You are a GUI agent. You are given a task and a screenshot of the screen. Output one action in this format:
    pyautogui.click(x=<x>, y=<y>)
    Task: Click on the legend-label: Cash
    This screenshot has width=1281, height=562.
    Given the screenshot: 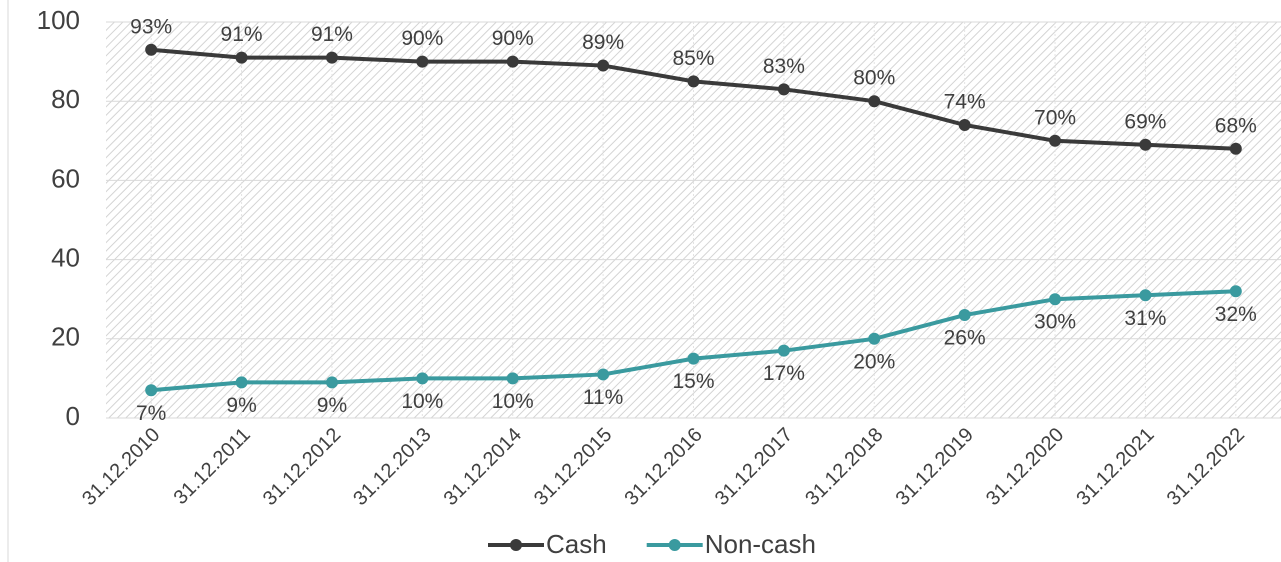 What is the action you would take?
    pyautogui.click(x=576, y=544)
    